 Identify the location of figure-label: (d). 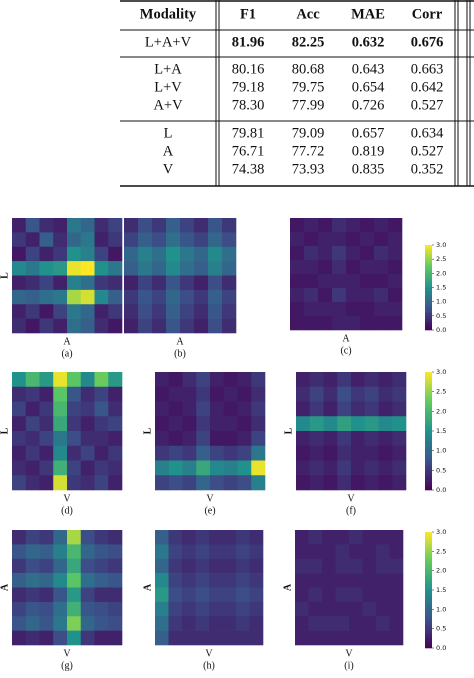
(67, 510).